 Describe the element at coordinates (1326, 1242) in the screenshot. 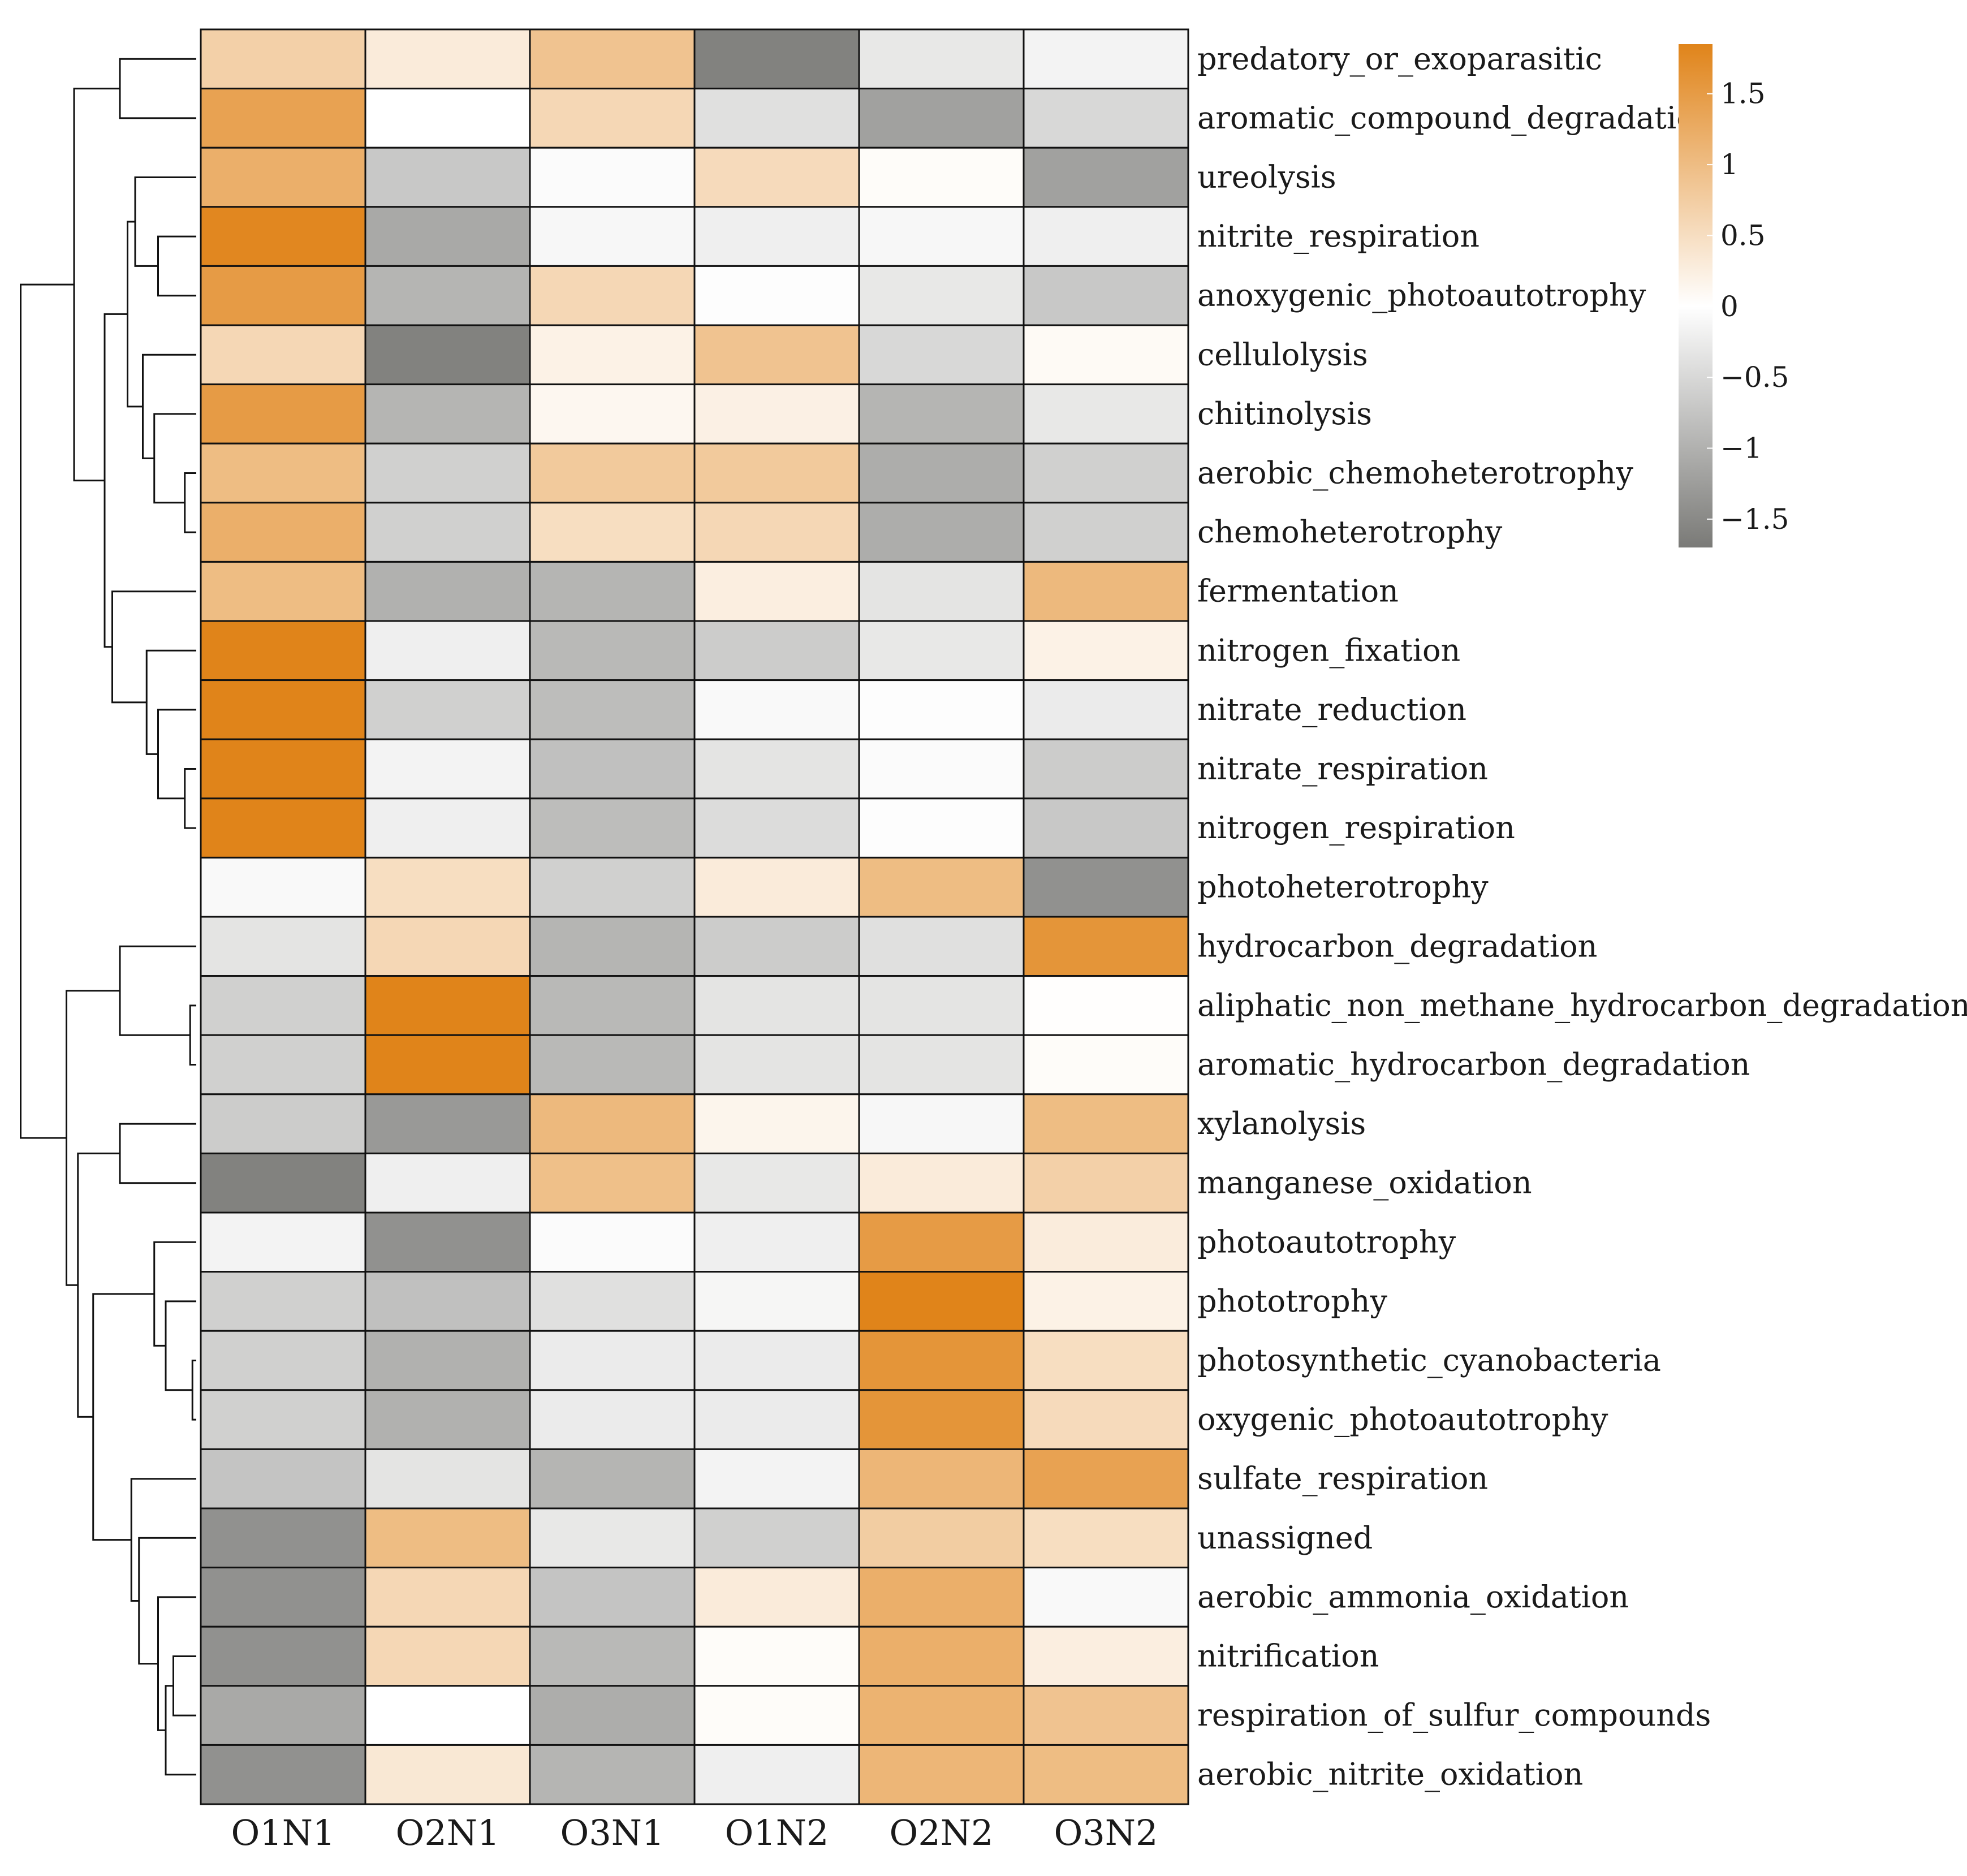

I see `row-label: photoautotrophy` at that location.